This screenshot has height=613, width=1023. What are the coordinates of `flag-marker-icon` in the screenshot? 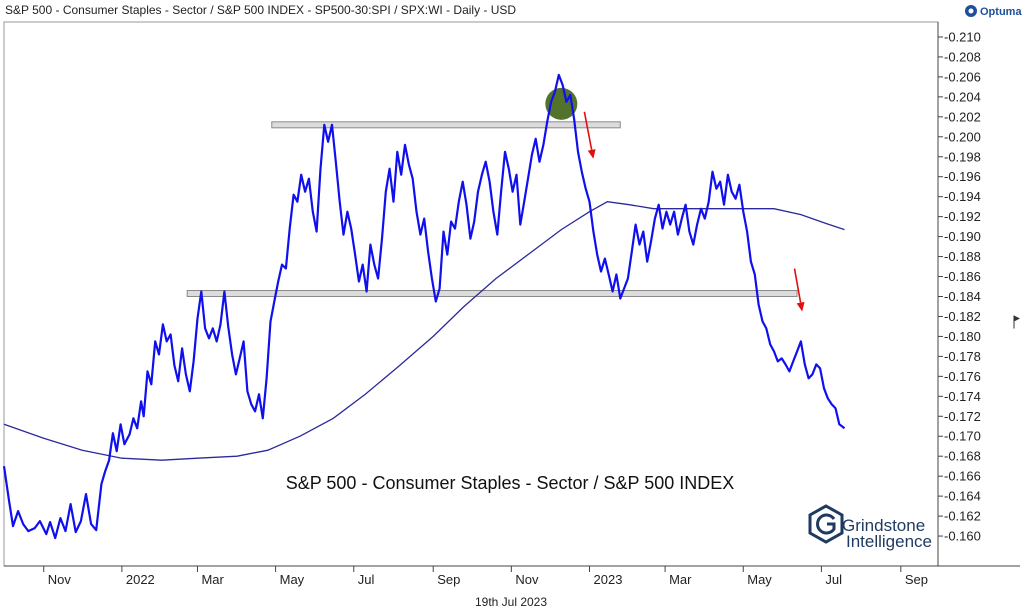 It's located at (1017, 318).